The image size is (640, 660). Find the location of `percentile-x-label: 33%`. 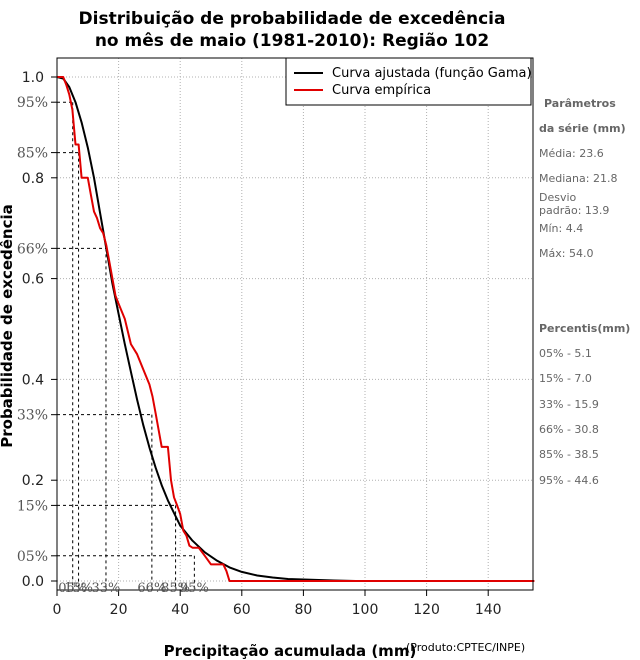

percentile-x-label: 33% is located at coordinates (106, 588).